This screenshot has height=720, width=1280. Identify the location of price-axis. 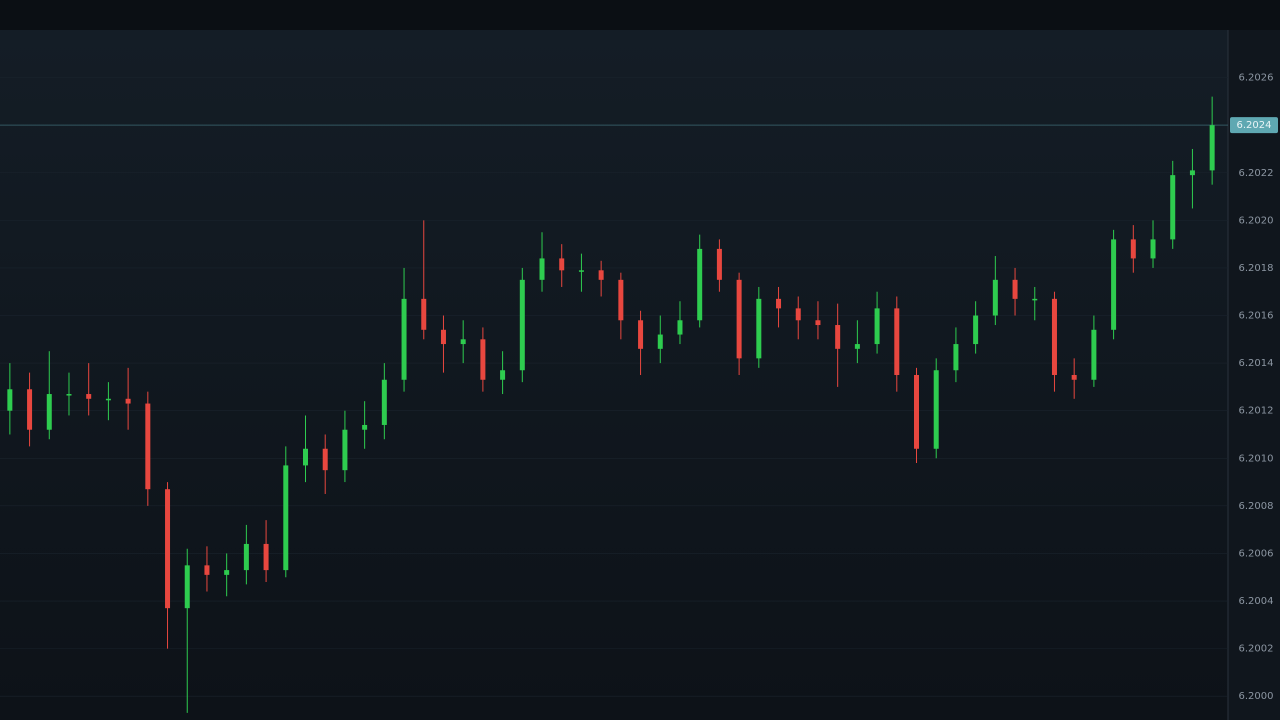
(1254, 375).